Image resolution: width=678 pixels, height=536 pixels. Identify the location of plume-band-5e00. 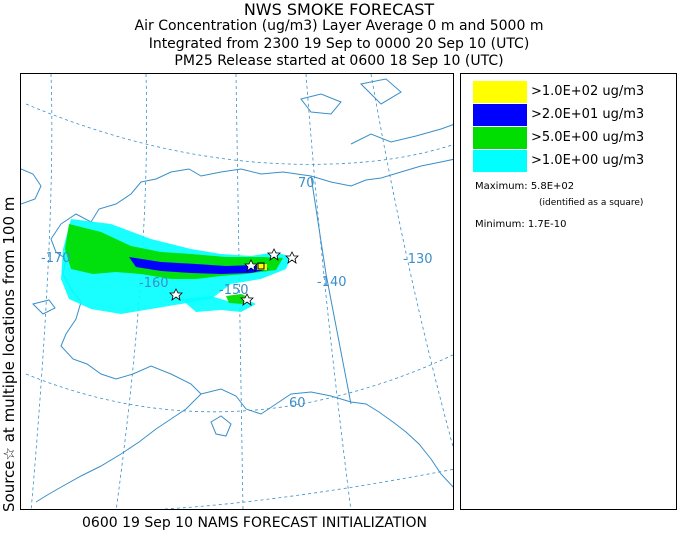
(174, 251).